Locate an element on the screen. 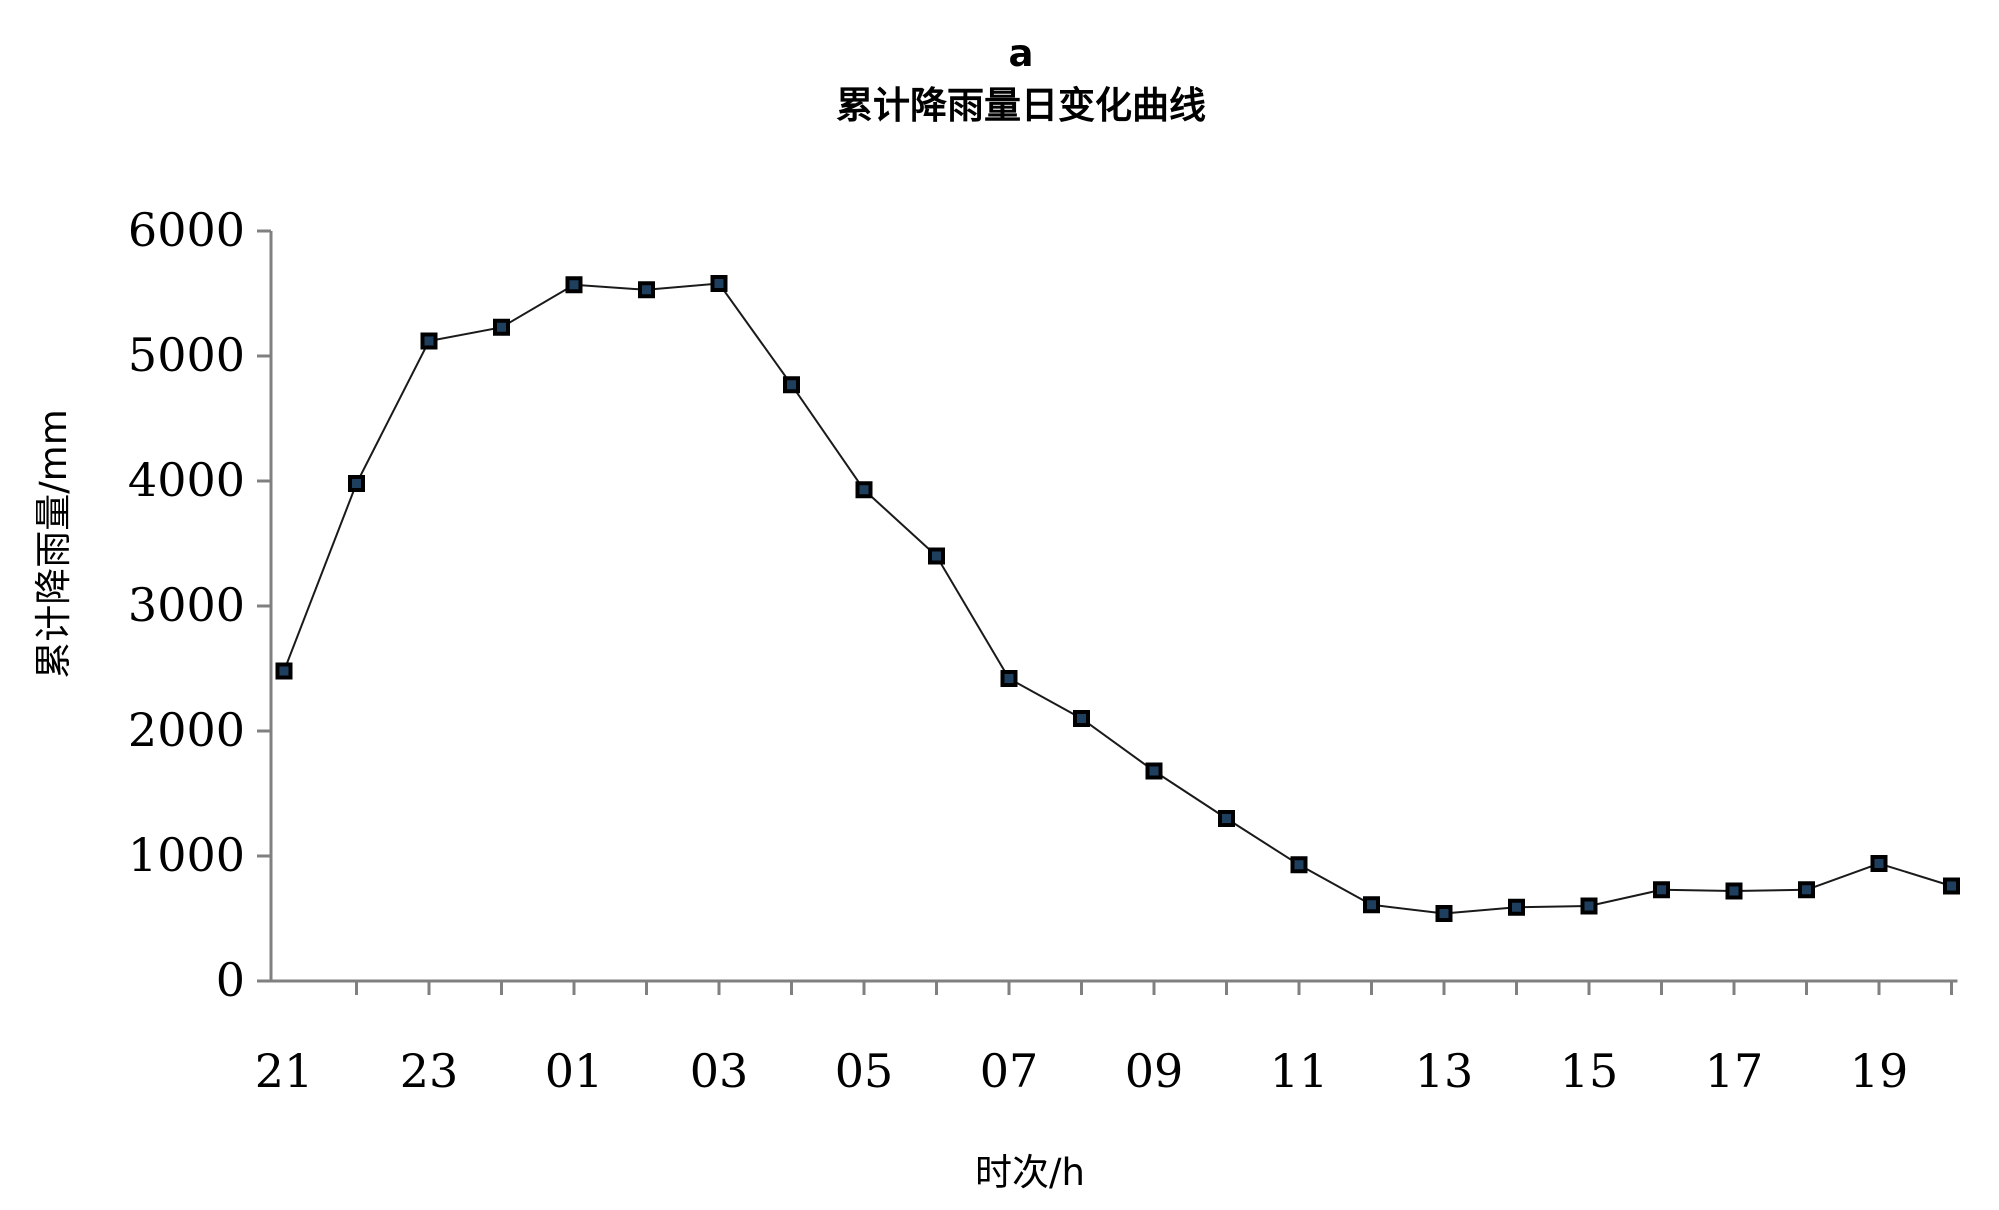 The width and height of the screenshot is (1999, 1210). x-tick-label: 07 is located at coordinates (1009, 1071).